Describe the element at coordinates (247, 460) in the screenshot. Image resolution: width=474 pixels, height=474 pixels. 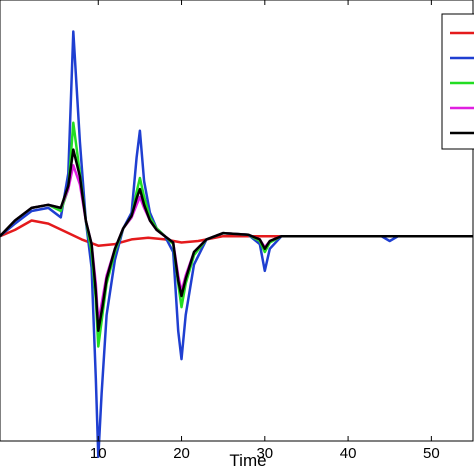
I see `x-axis-label: Time` at that location.